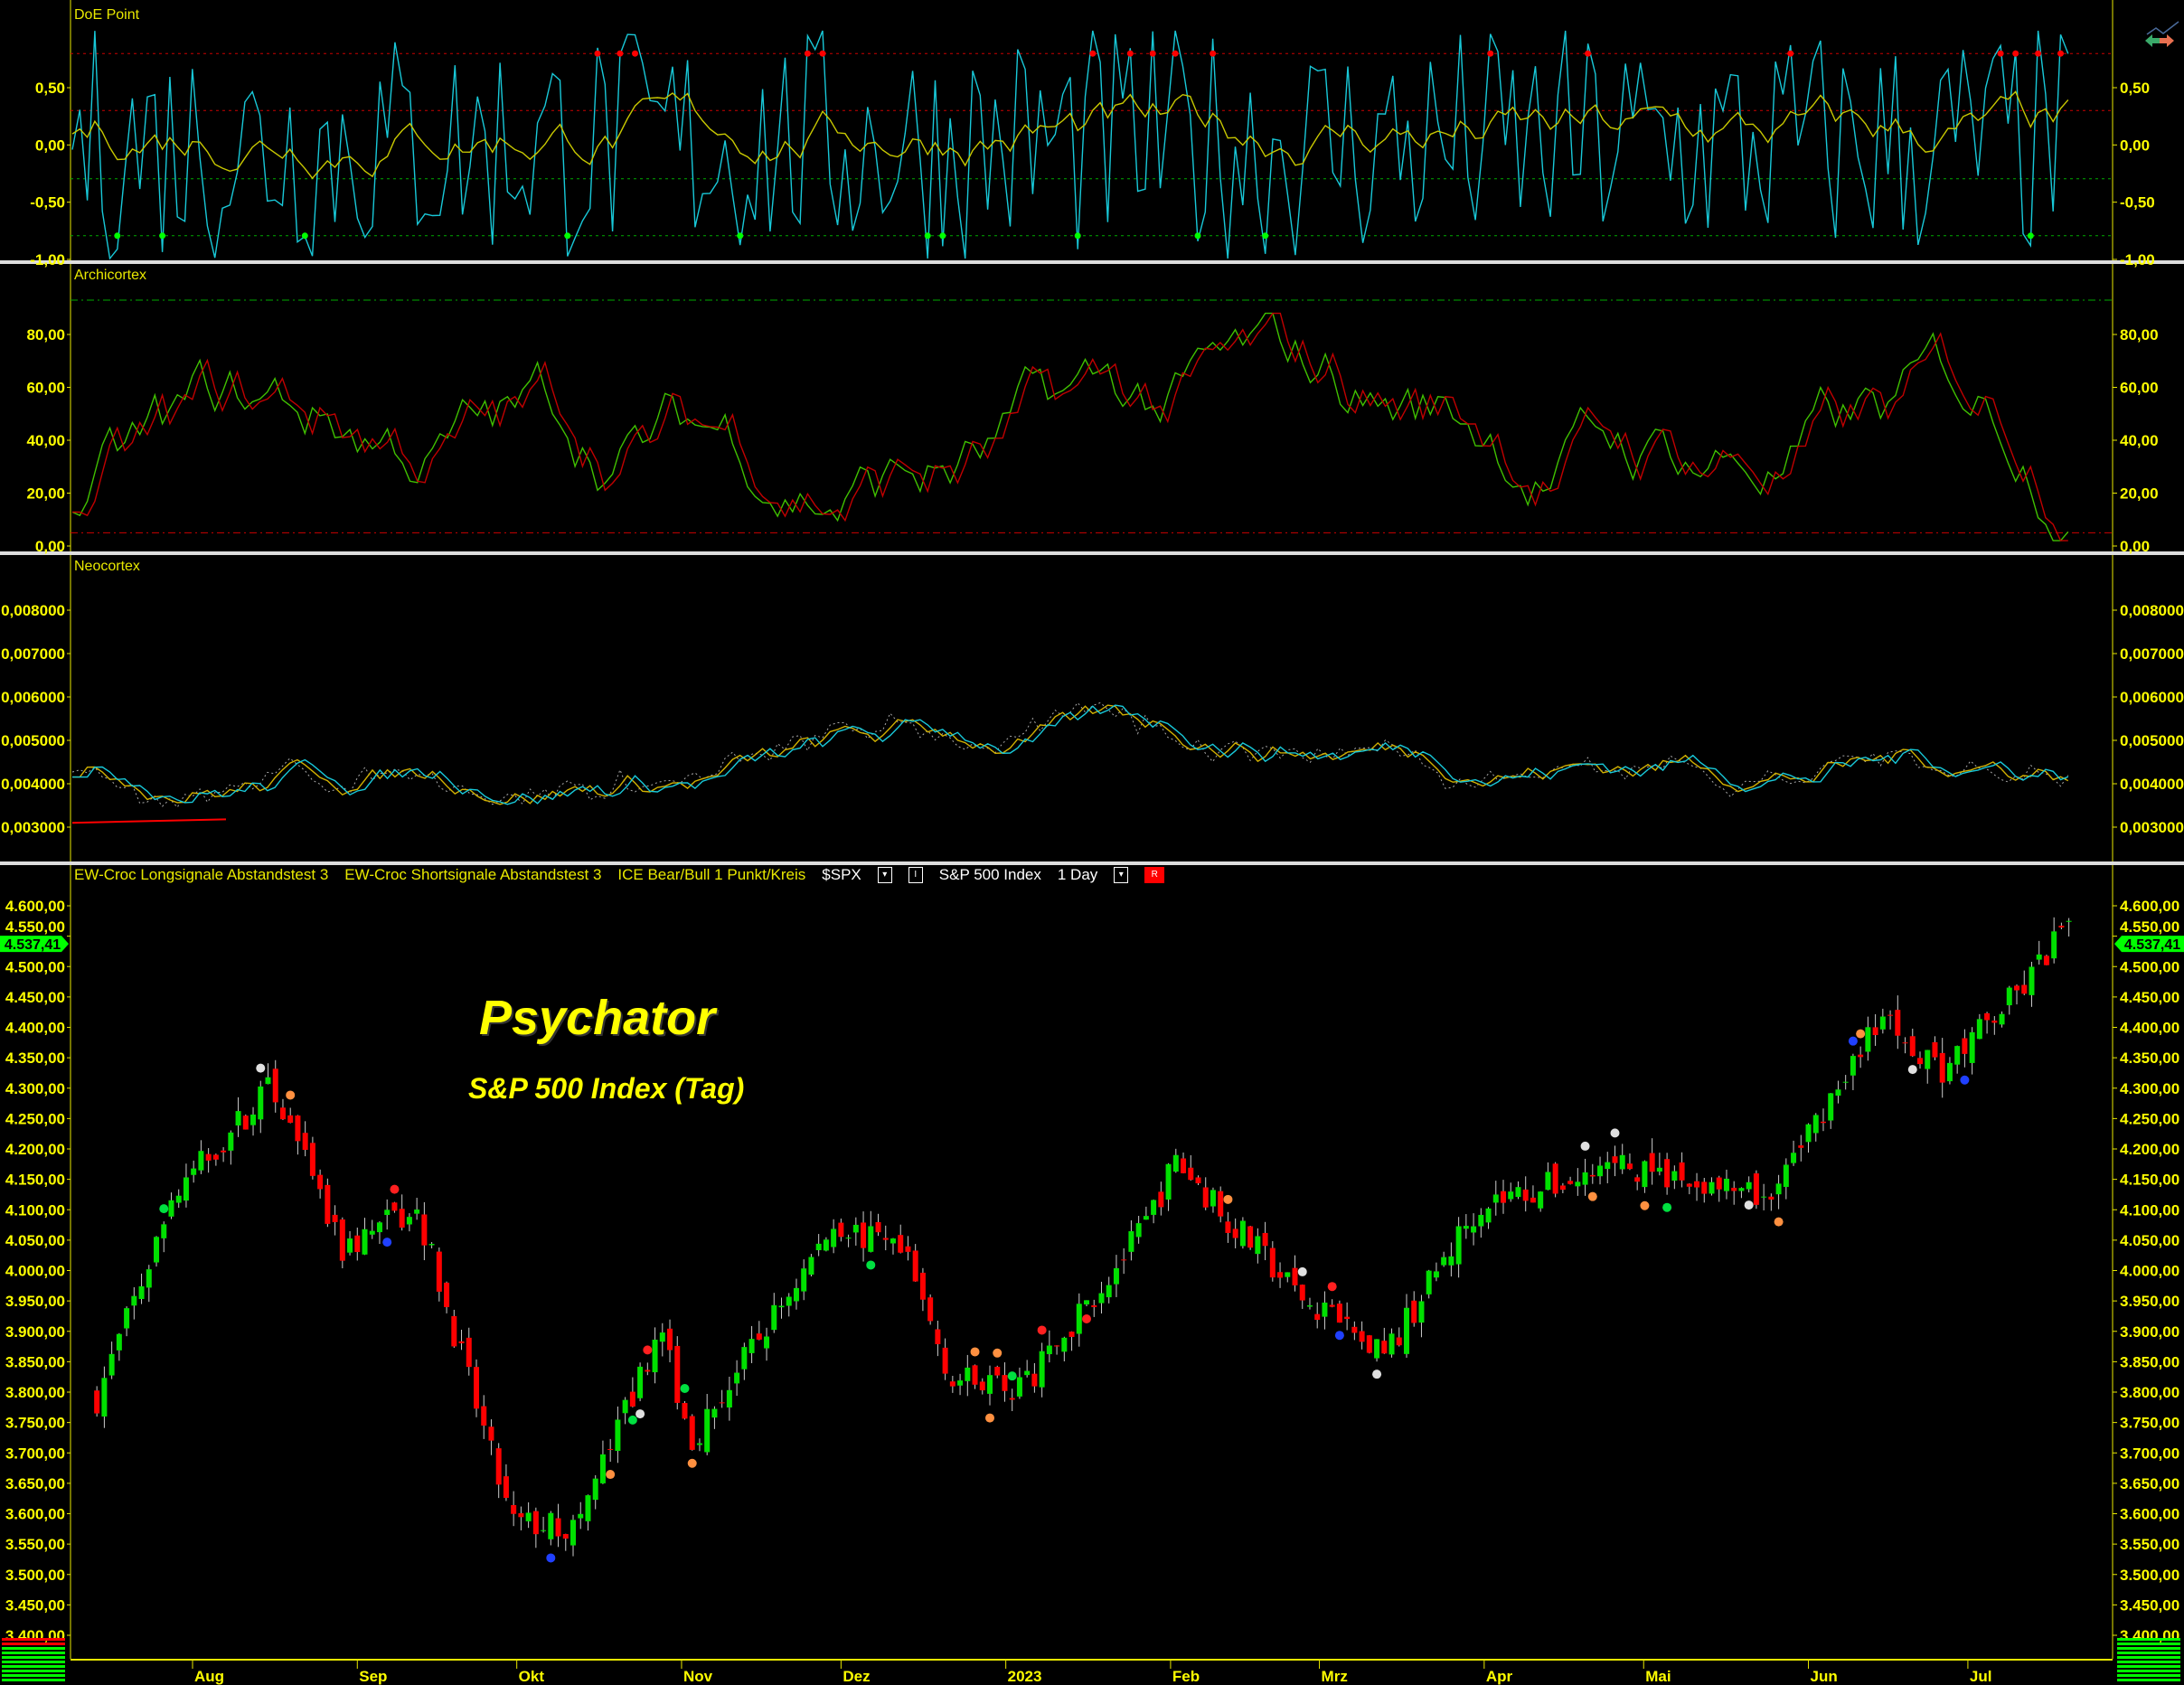 The width and height of the screenshot is (2184, 1685). What do you see at coordinates (2149, 1332) in the screenshot?
I see `price-ytick-right: 3.900,00` at bounding box center [2149, 1332].